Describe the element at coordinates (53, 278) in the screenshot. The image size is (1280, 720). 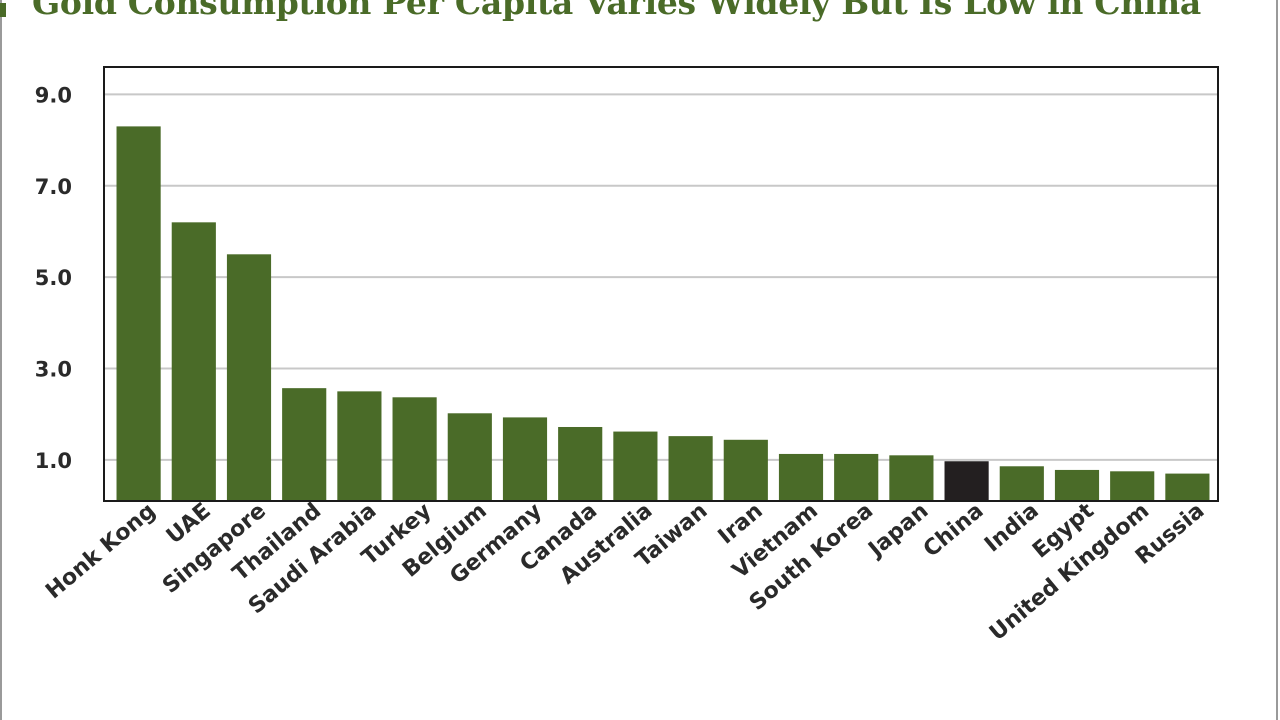
I see `y-tick-label: 5.0` at that location.